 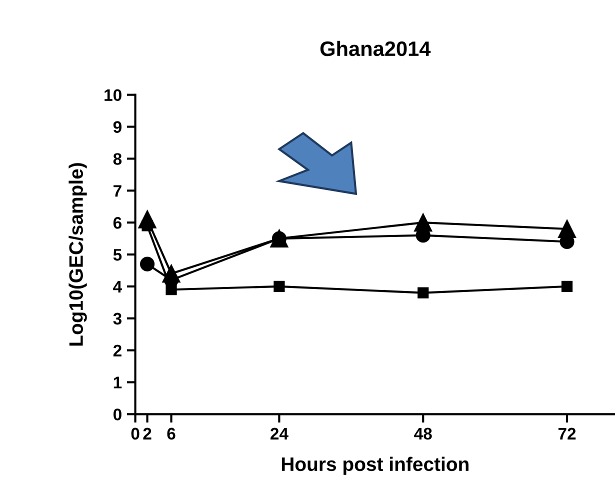 What do you see at coordinates (135, 434) in the screenshot?
I see `x-tick-label: 0` at bounding box center [135, 434].